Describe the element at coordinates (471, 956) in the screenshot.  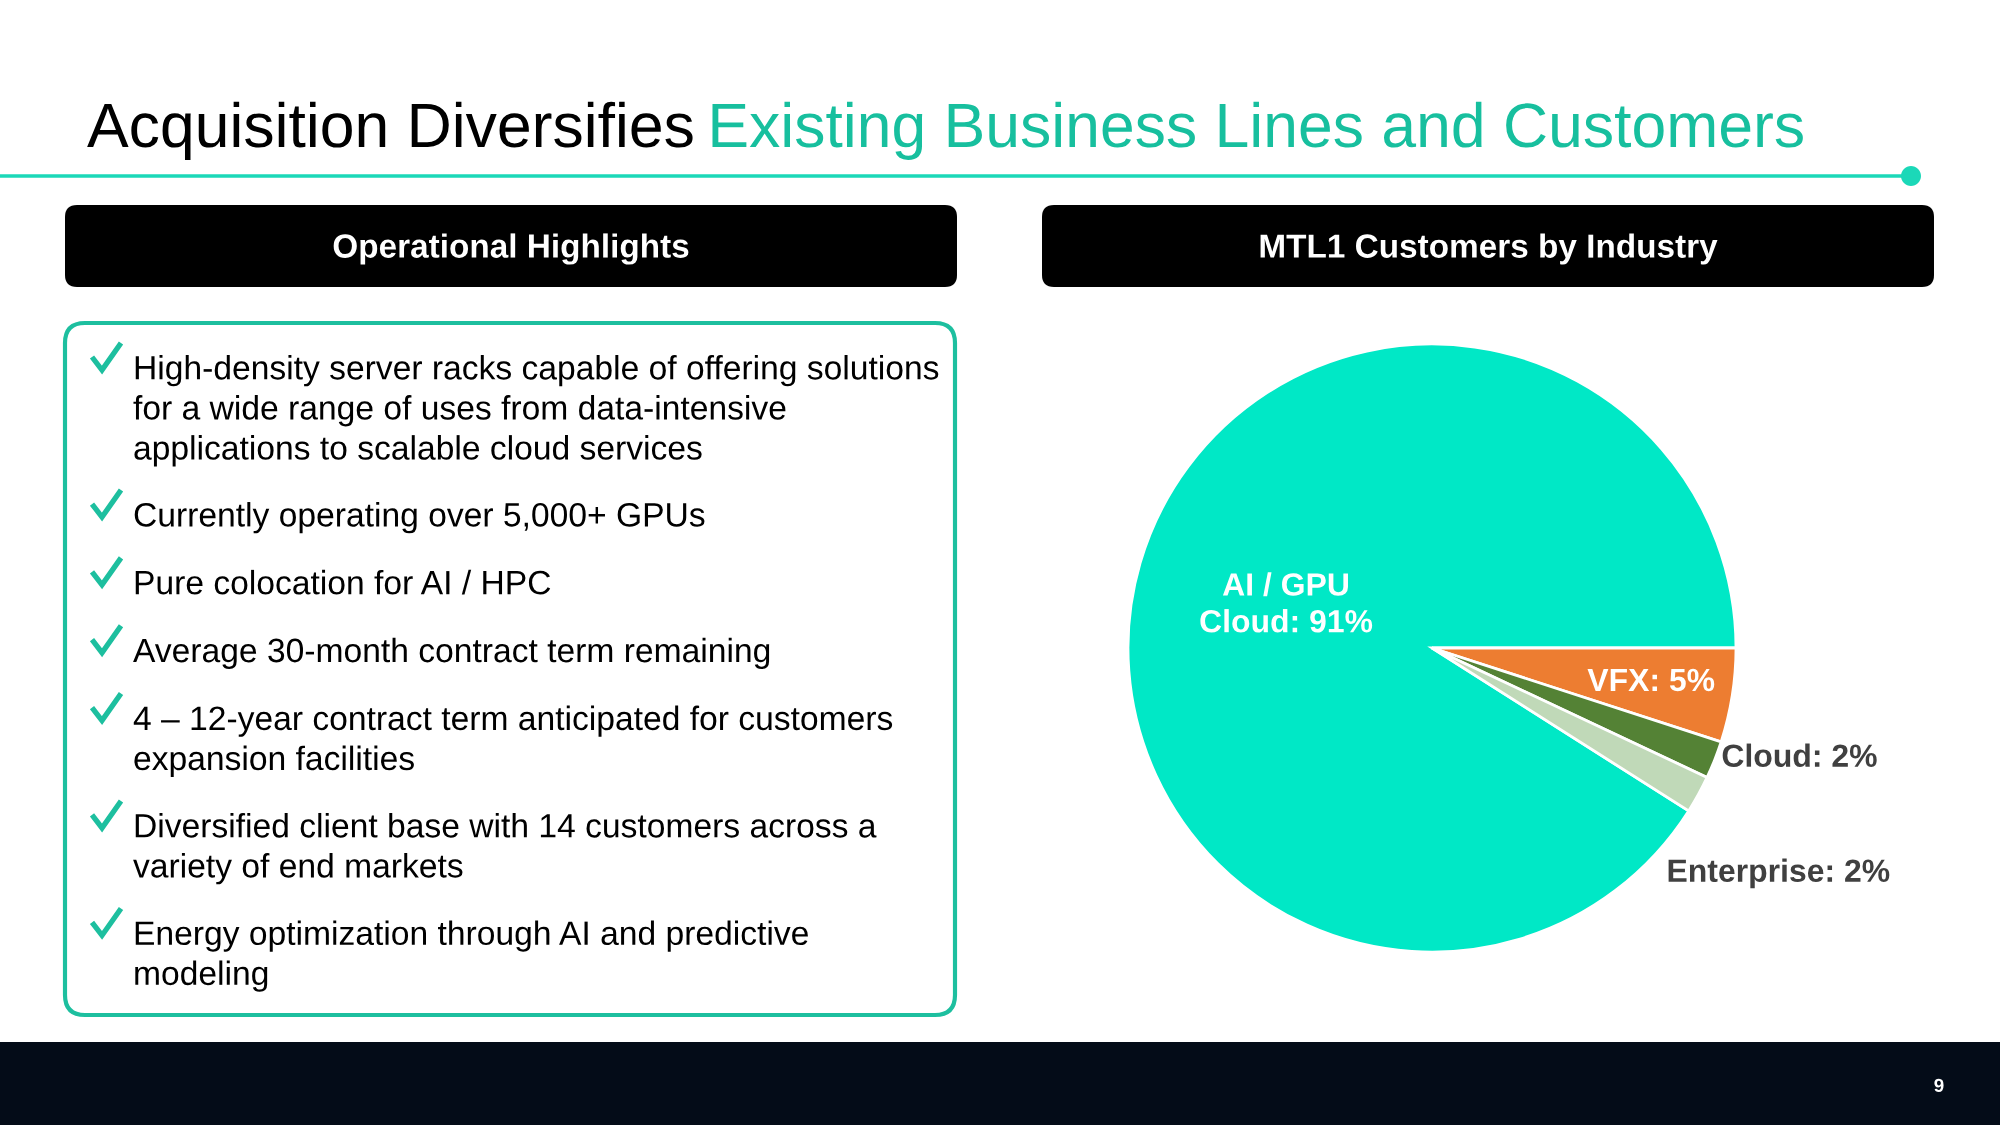
I see `text: Energy optimization through AI and predictive modeling` at that location.